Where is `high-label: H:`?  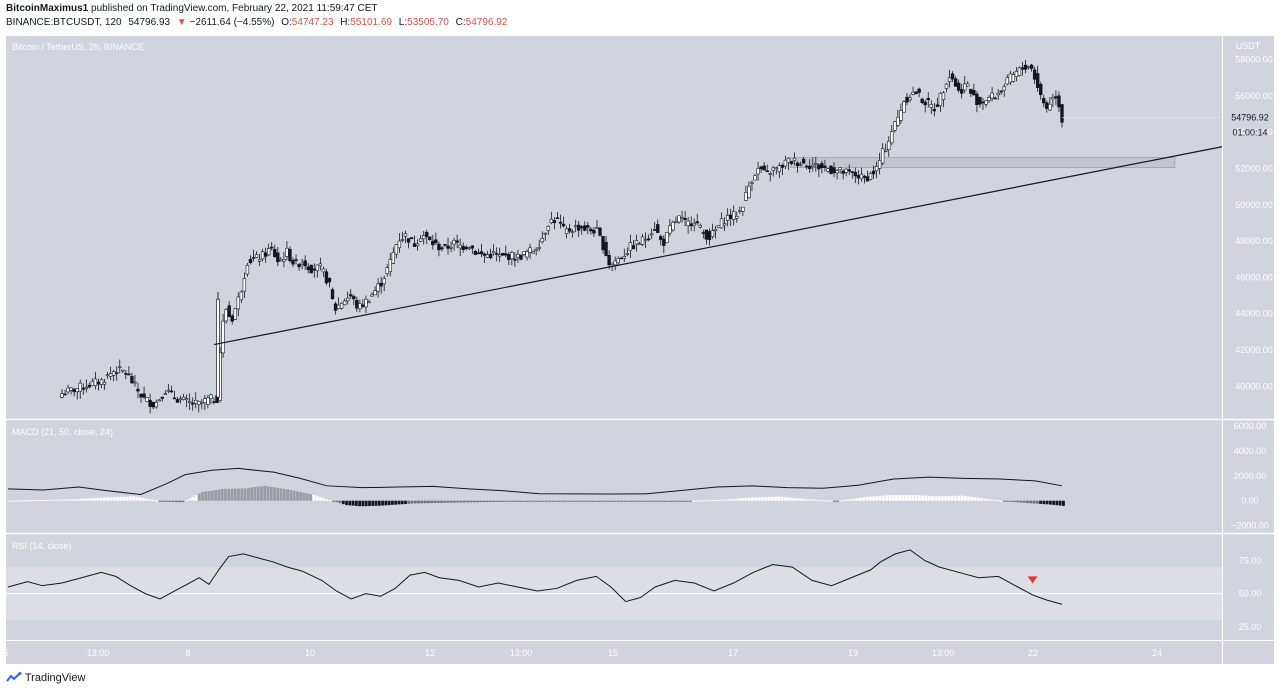
high-label: H: is located at coordinates (345, 22).